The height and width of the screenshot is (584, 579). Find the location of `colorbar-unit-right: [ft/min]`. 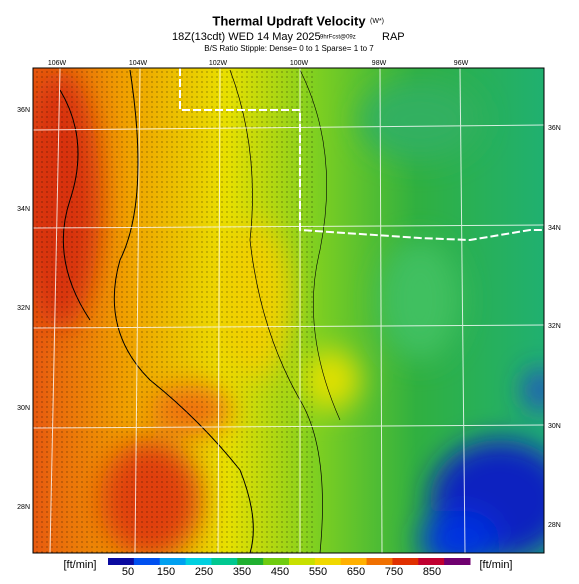

colorbar-unit-right: [ft/min] is located at coordinates (495, 565).